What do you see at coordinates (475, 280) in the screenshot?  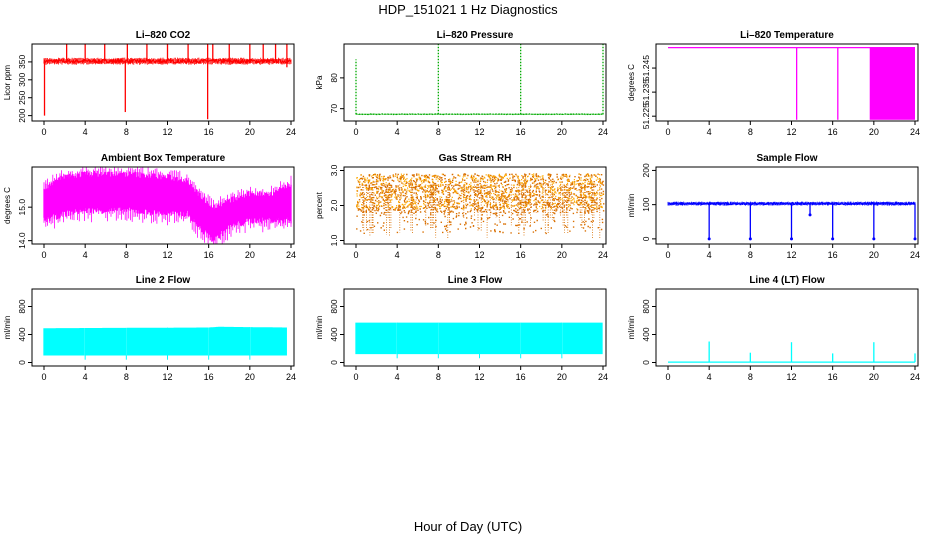 I see `panel-title: Line 3 Flow` at bounding box center [475, 280].